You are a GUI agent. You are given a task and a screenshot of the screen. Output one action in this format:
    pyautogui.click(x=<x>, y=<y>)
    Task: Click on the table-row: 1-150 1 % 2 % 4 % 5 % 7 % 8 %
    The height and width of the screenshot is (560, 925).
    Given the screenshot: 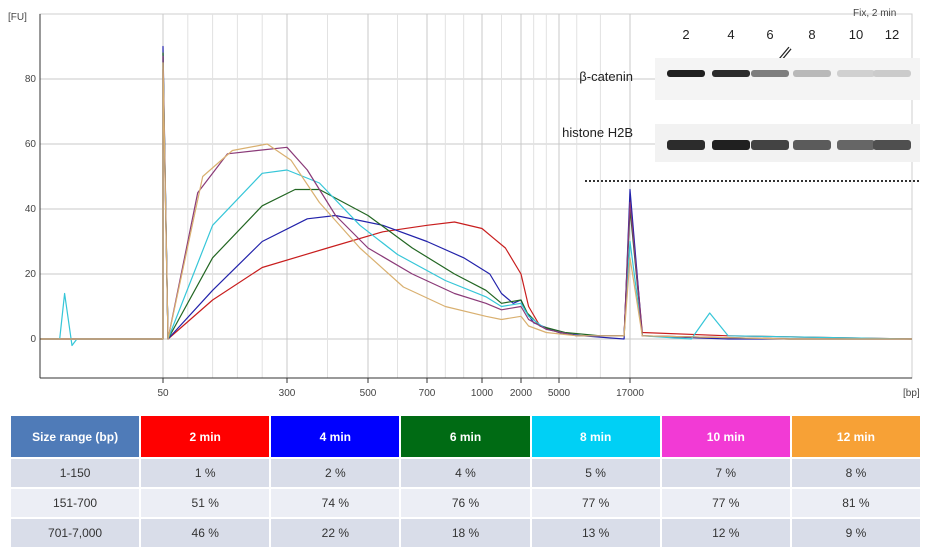 What is the action you would take?
    pyautogui.click(x=465, y=473)
    